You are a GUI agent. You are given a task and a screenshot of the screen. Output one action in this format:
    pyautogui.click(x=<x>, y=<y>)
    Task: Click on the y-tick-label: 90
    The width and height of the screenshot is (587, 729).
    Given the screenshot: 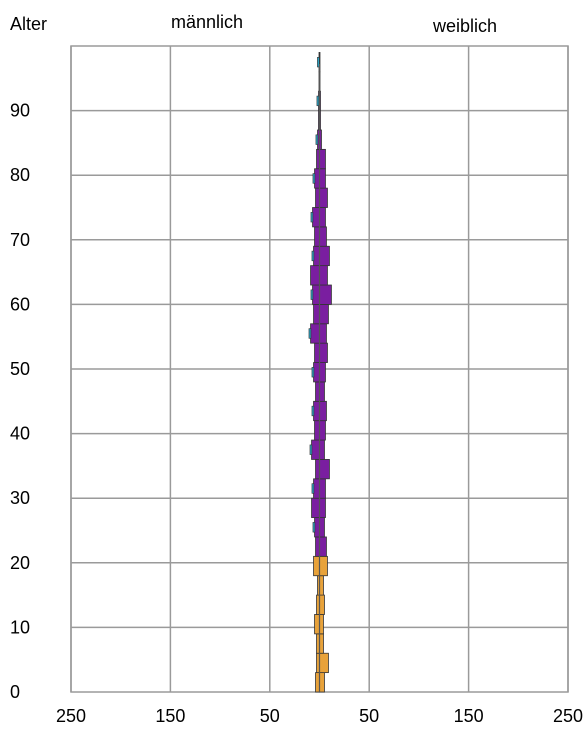 What is the action you would take?
    pyautogui.click(x=20, y=111)
    